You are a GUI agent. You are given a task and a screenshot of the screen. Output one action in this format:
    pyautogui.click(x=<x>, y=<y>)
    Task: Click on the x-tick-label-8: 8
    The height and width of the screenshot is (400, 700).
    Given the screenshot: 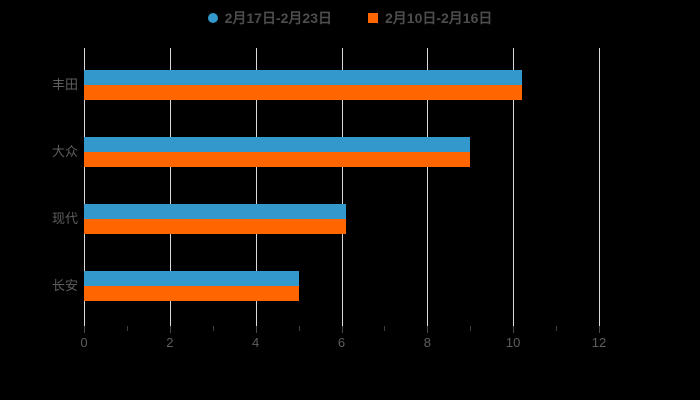 What is the action you would take?
    pyautogui.click(x=427, y=342)
    